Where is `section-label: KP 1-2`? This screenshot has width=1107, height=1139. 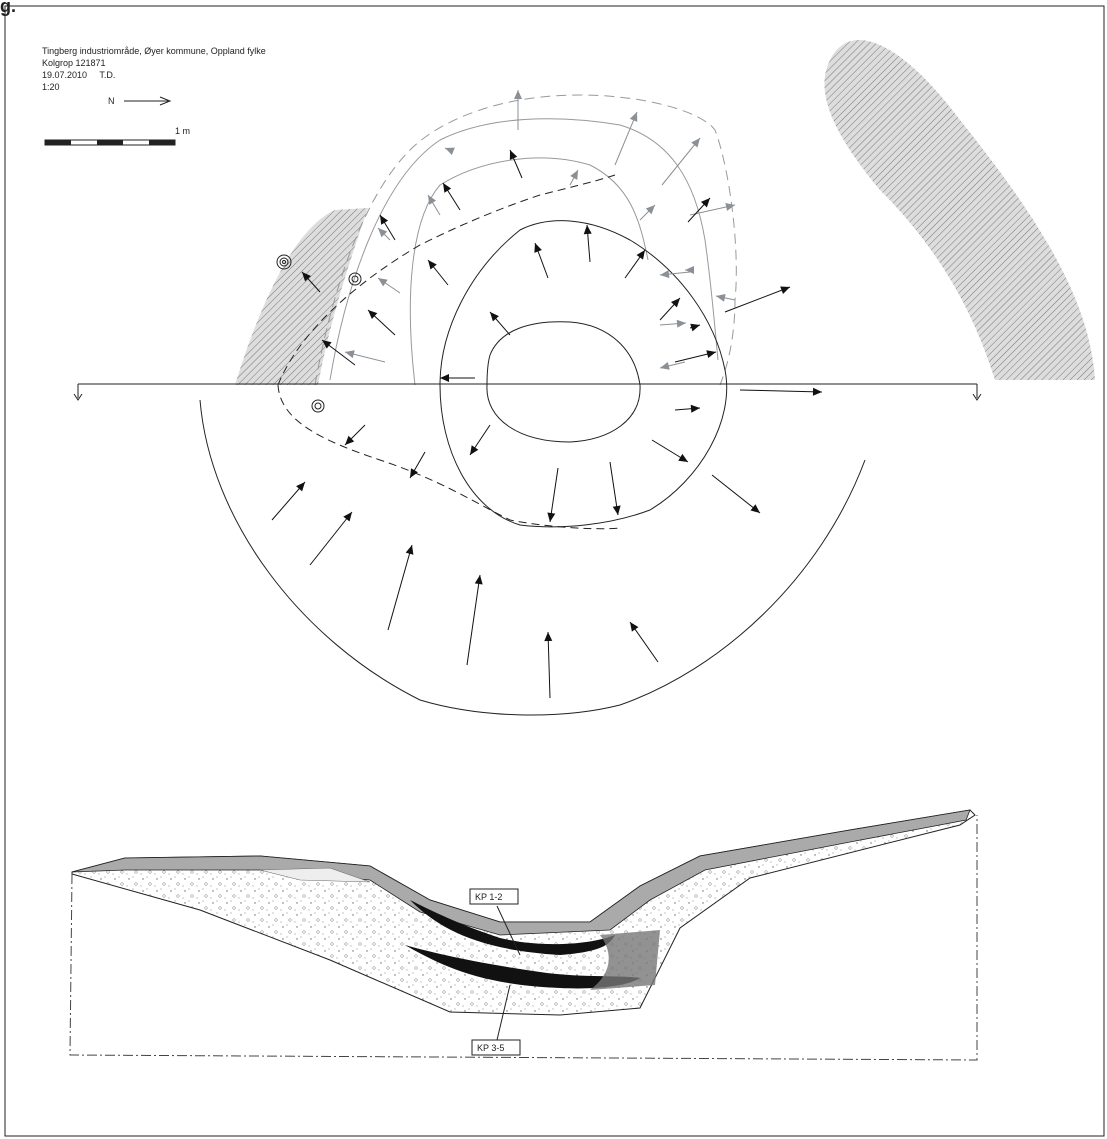
section-label: KP 1-2 is located at coordinates (488, 897).